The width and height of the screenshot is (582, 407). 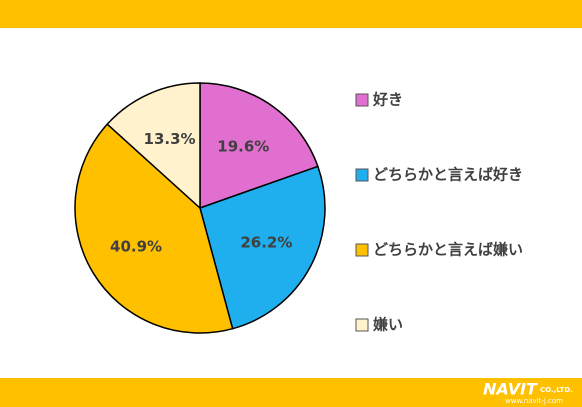 I want to click on value-label: 40.9%, so click(x=136, y=247).